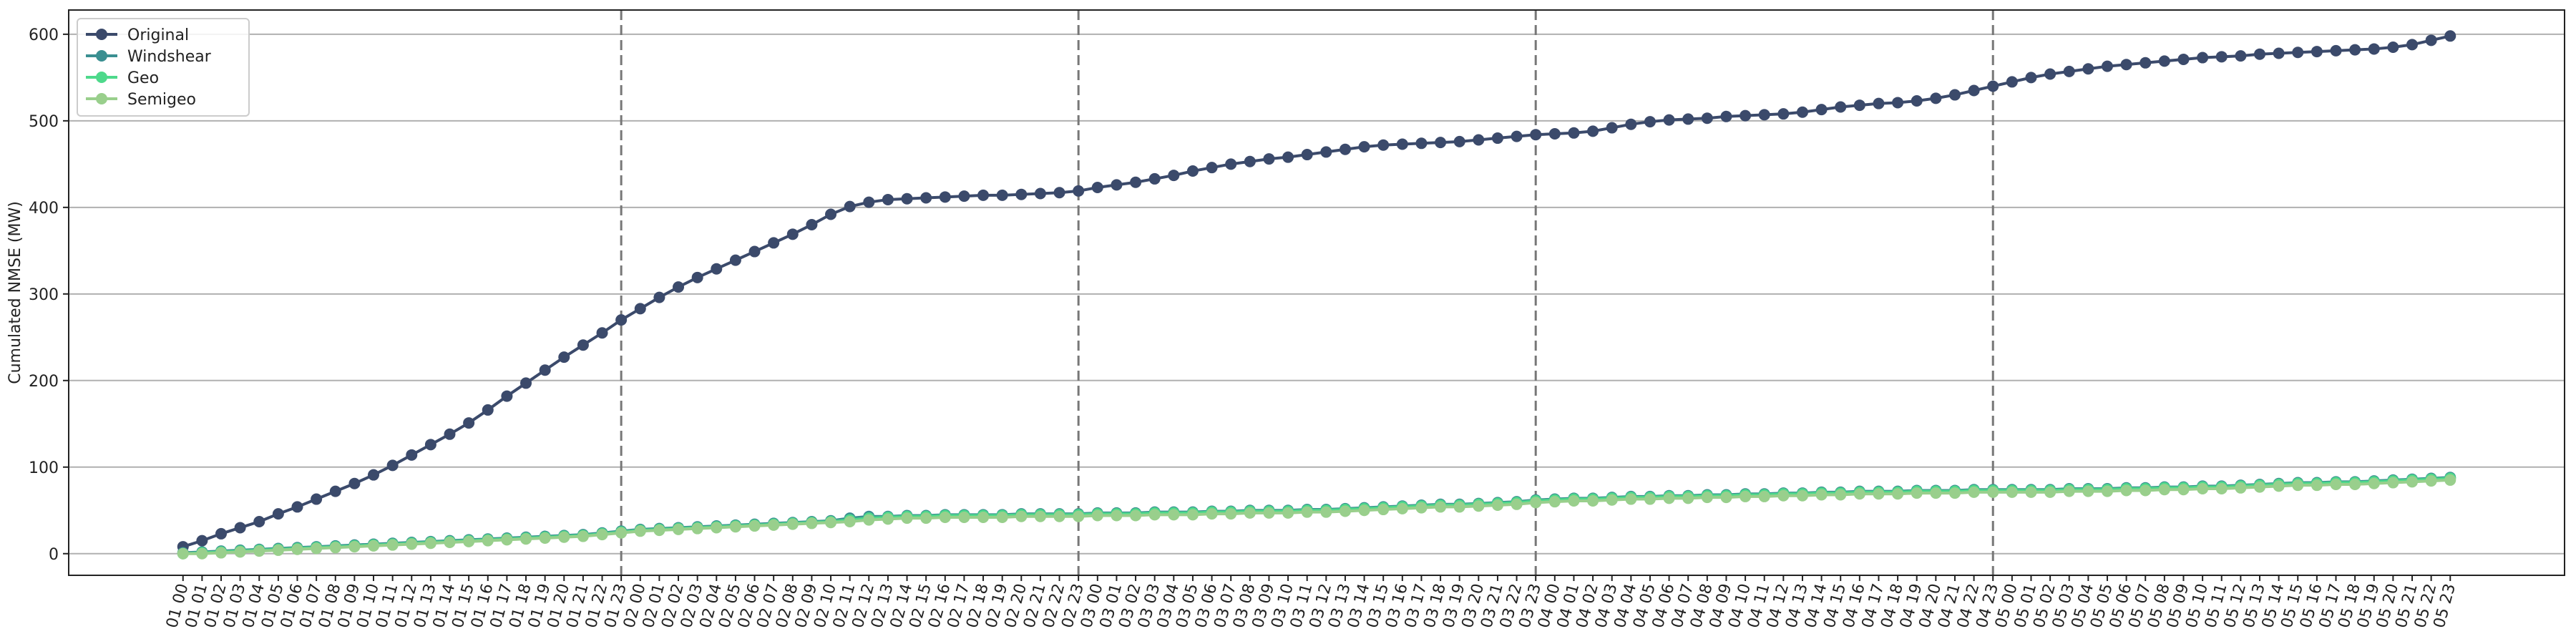  What do you see at coordinates (101, 77) in the screenshot?
I see `legend-marker` at bounding box center [101, 77].